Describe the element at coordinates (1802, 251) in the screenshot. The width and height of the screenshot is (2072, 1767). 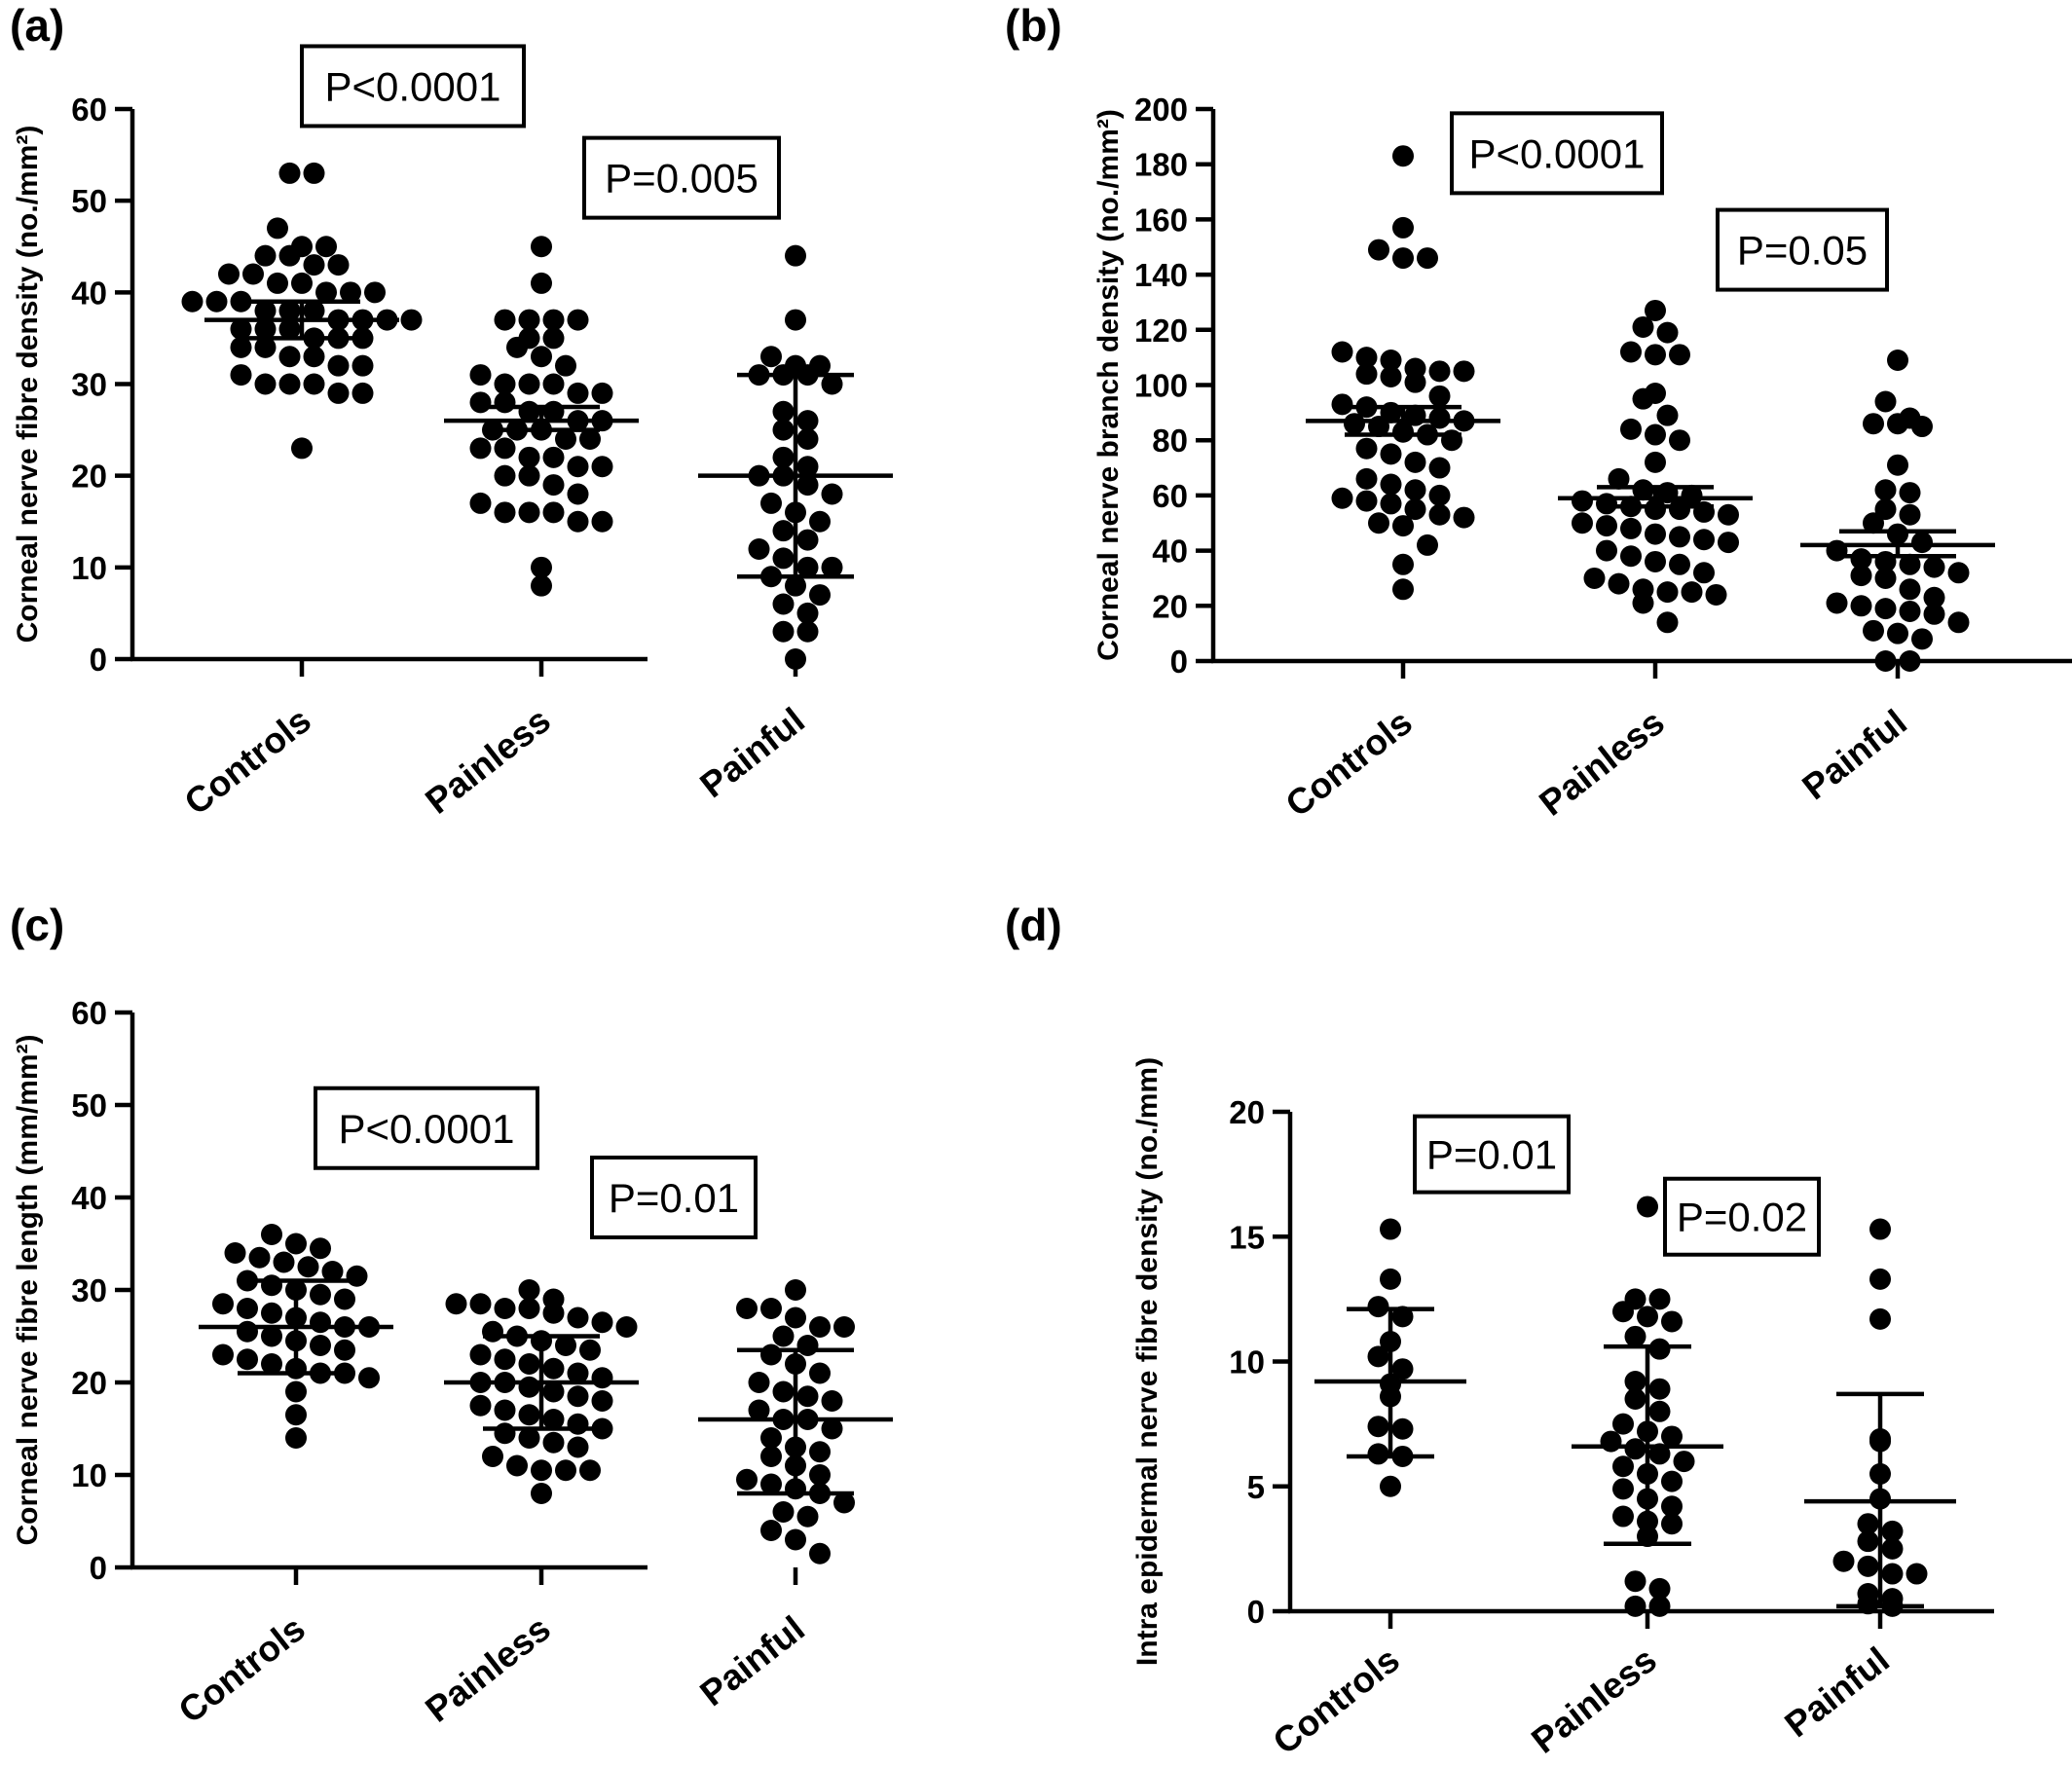
I see `p-value-text: P=0.05` at that location.